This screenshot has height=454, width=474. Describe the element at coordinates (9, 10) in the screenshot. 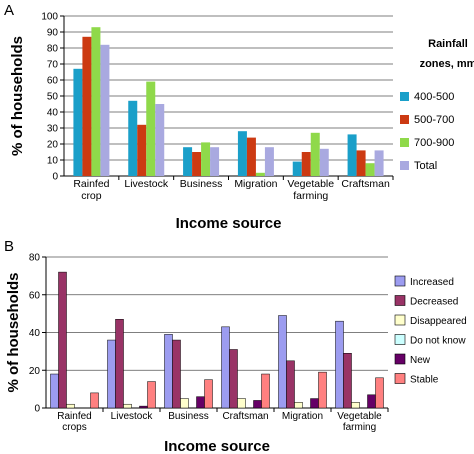

I see `panel-label: A` at that location.